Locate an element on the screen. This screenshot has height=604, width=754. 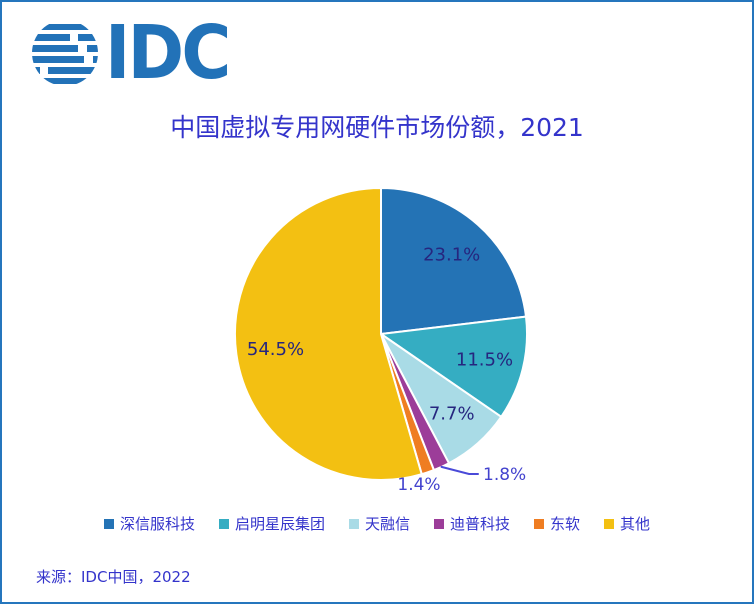
legend-item-其他: 其他 is located at coordinates (627, 523).